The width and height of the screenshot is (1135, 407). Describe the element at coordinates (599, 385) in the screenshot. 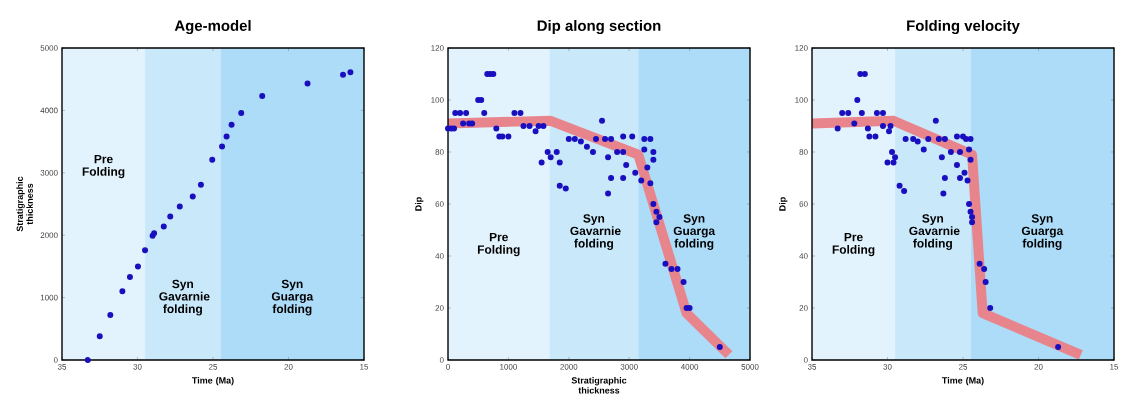

I see `x-axis-title: Stratigraphic thickness` at that location.